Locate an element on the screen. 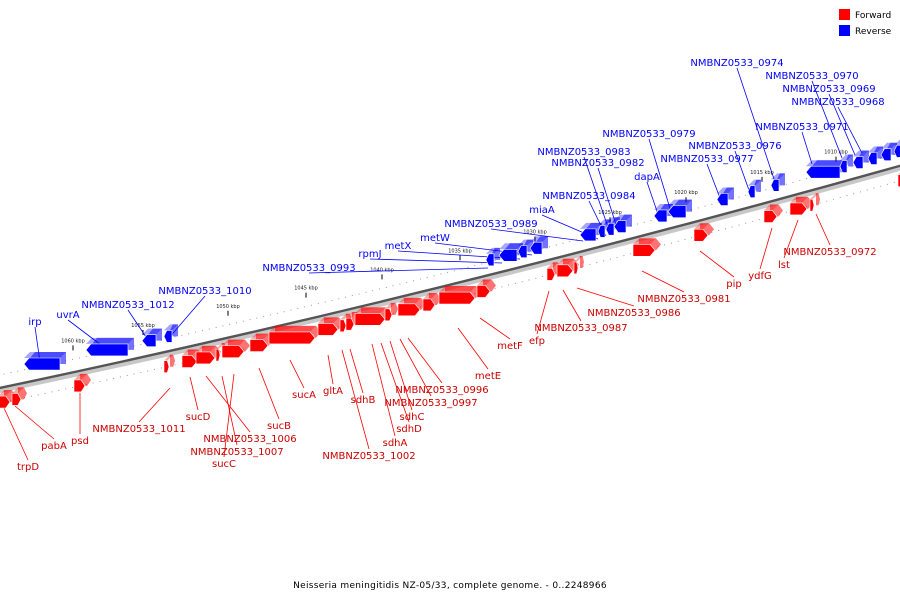  gene-label-uvra: uvrA is located at coordinates (67, 315).